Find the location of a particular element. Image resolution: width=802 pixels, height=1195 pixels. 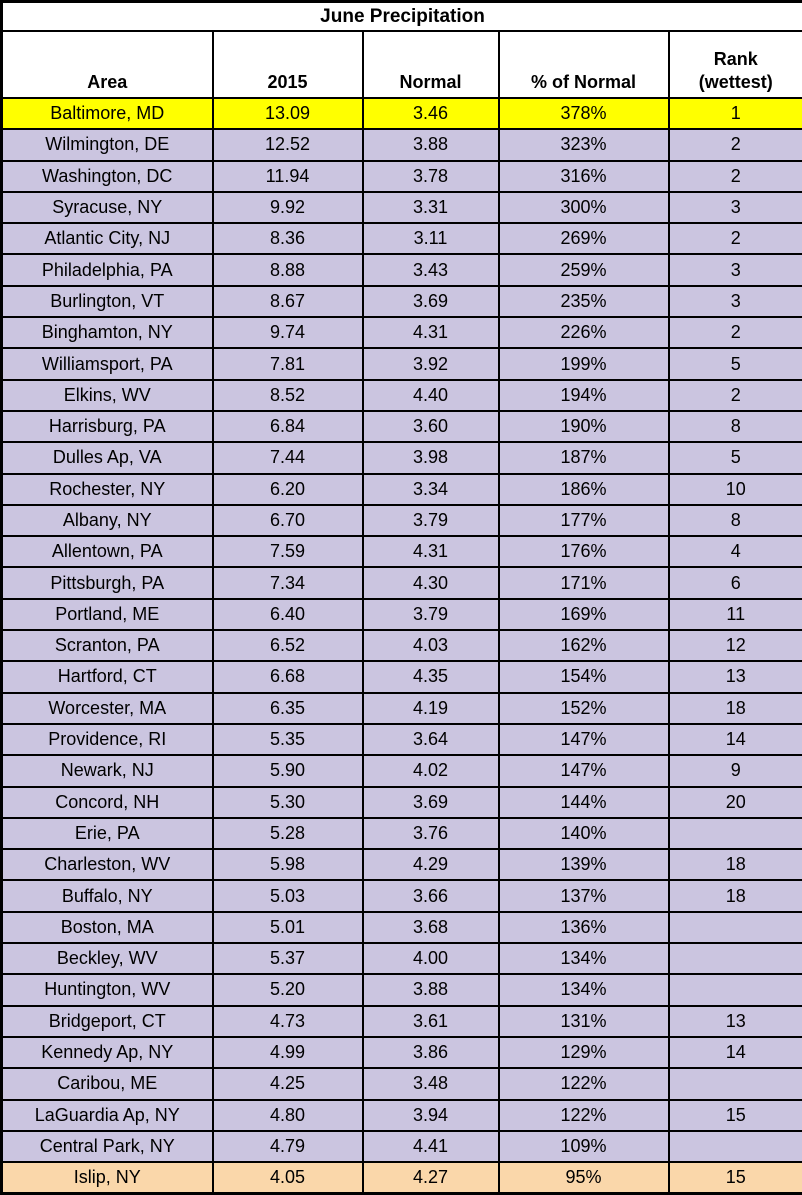

cell-2015: 6.70 is located at coordinates (288, 520).